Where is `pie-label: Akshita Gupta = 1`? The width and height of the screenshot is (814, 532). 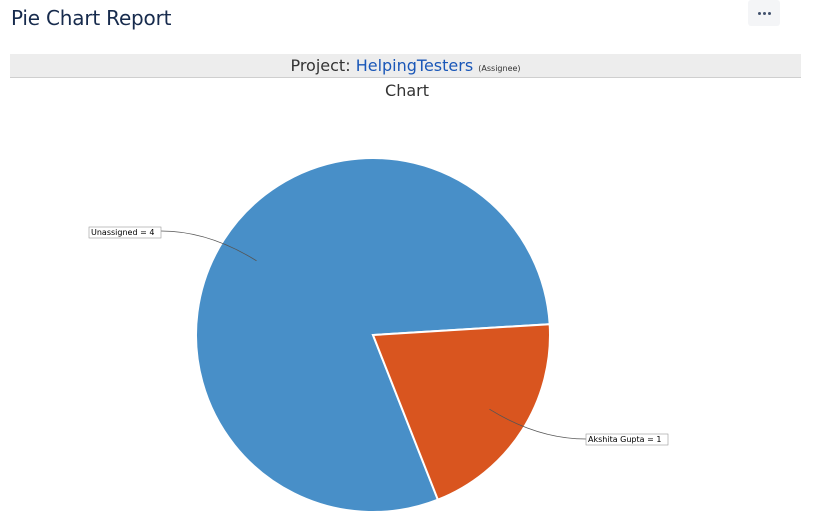 pie-label: Akshita Gupta = 1 is located at coordinates (624, 439).